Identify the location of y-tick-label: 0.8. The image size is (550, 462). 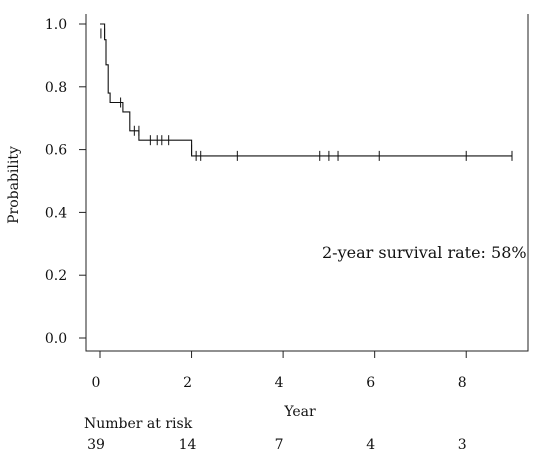
(56, 88).